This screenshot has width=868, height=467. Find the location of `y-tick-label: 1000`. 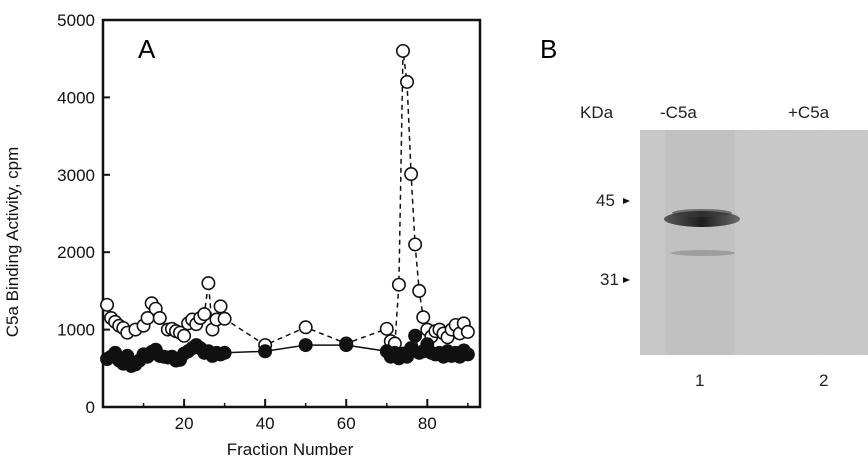

y-tick-label: 1000 is located at coordinates (76, 330).